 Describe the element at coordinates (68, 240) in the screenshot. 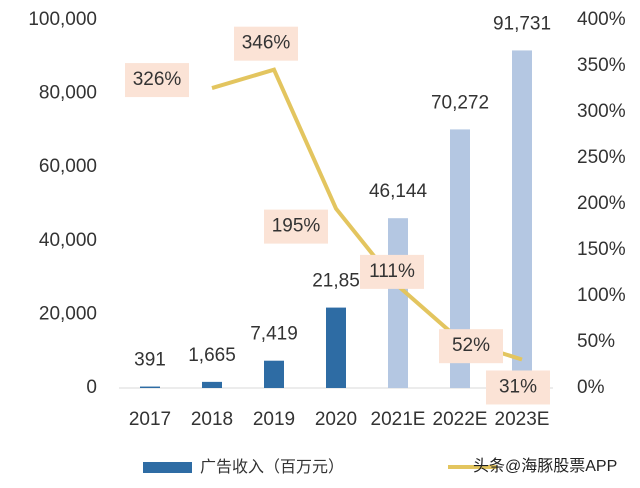

I see `y-tick-label: 40,000` at that location.